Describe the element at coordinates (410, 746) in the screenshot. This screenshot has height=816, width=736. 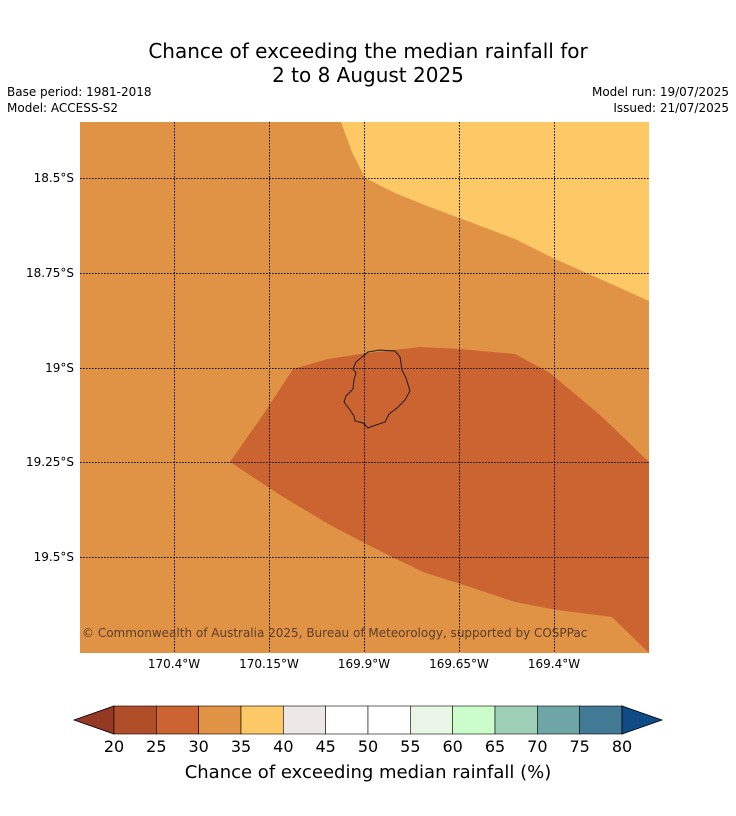
I see `colorbar-tick-55: 55` at that location.